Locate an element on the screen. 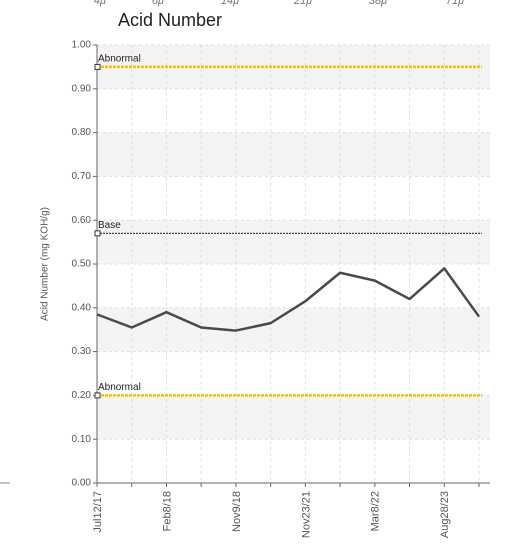  top-label: 6μ is located at coordinates (158, 3).